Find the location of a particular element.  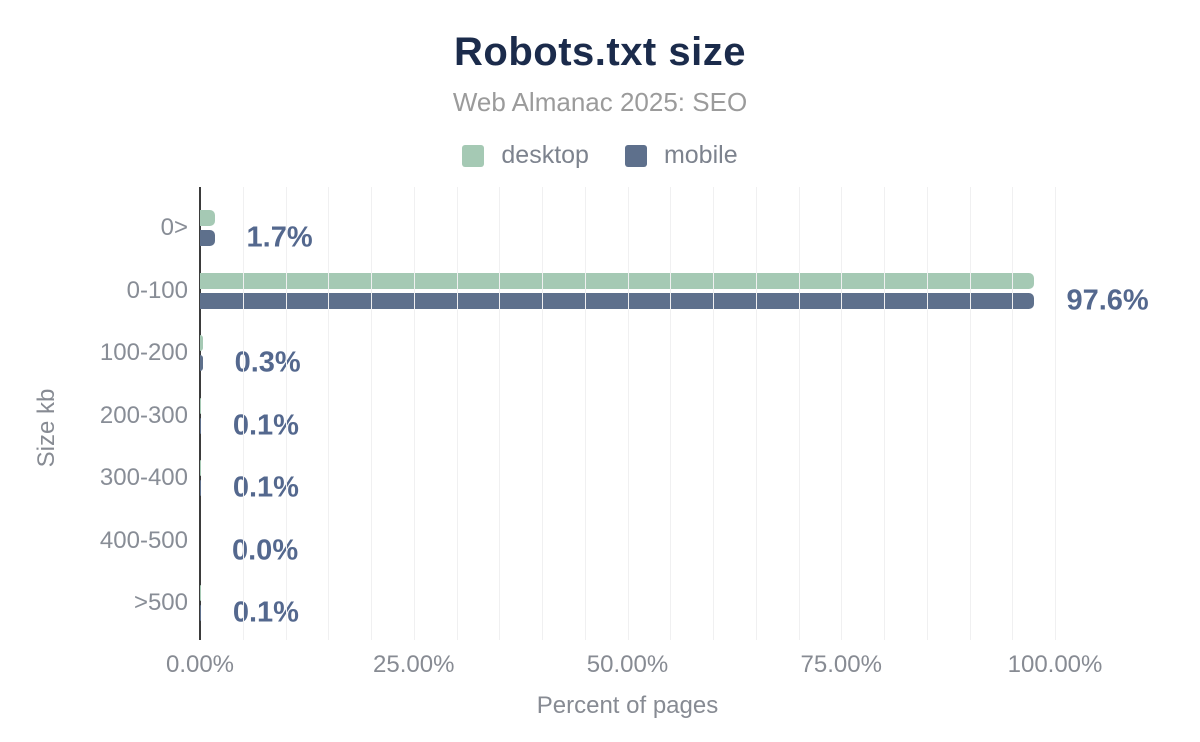

category-label: >500 is located at coordinates (160, 602).